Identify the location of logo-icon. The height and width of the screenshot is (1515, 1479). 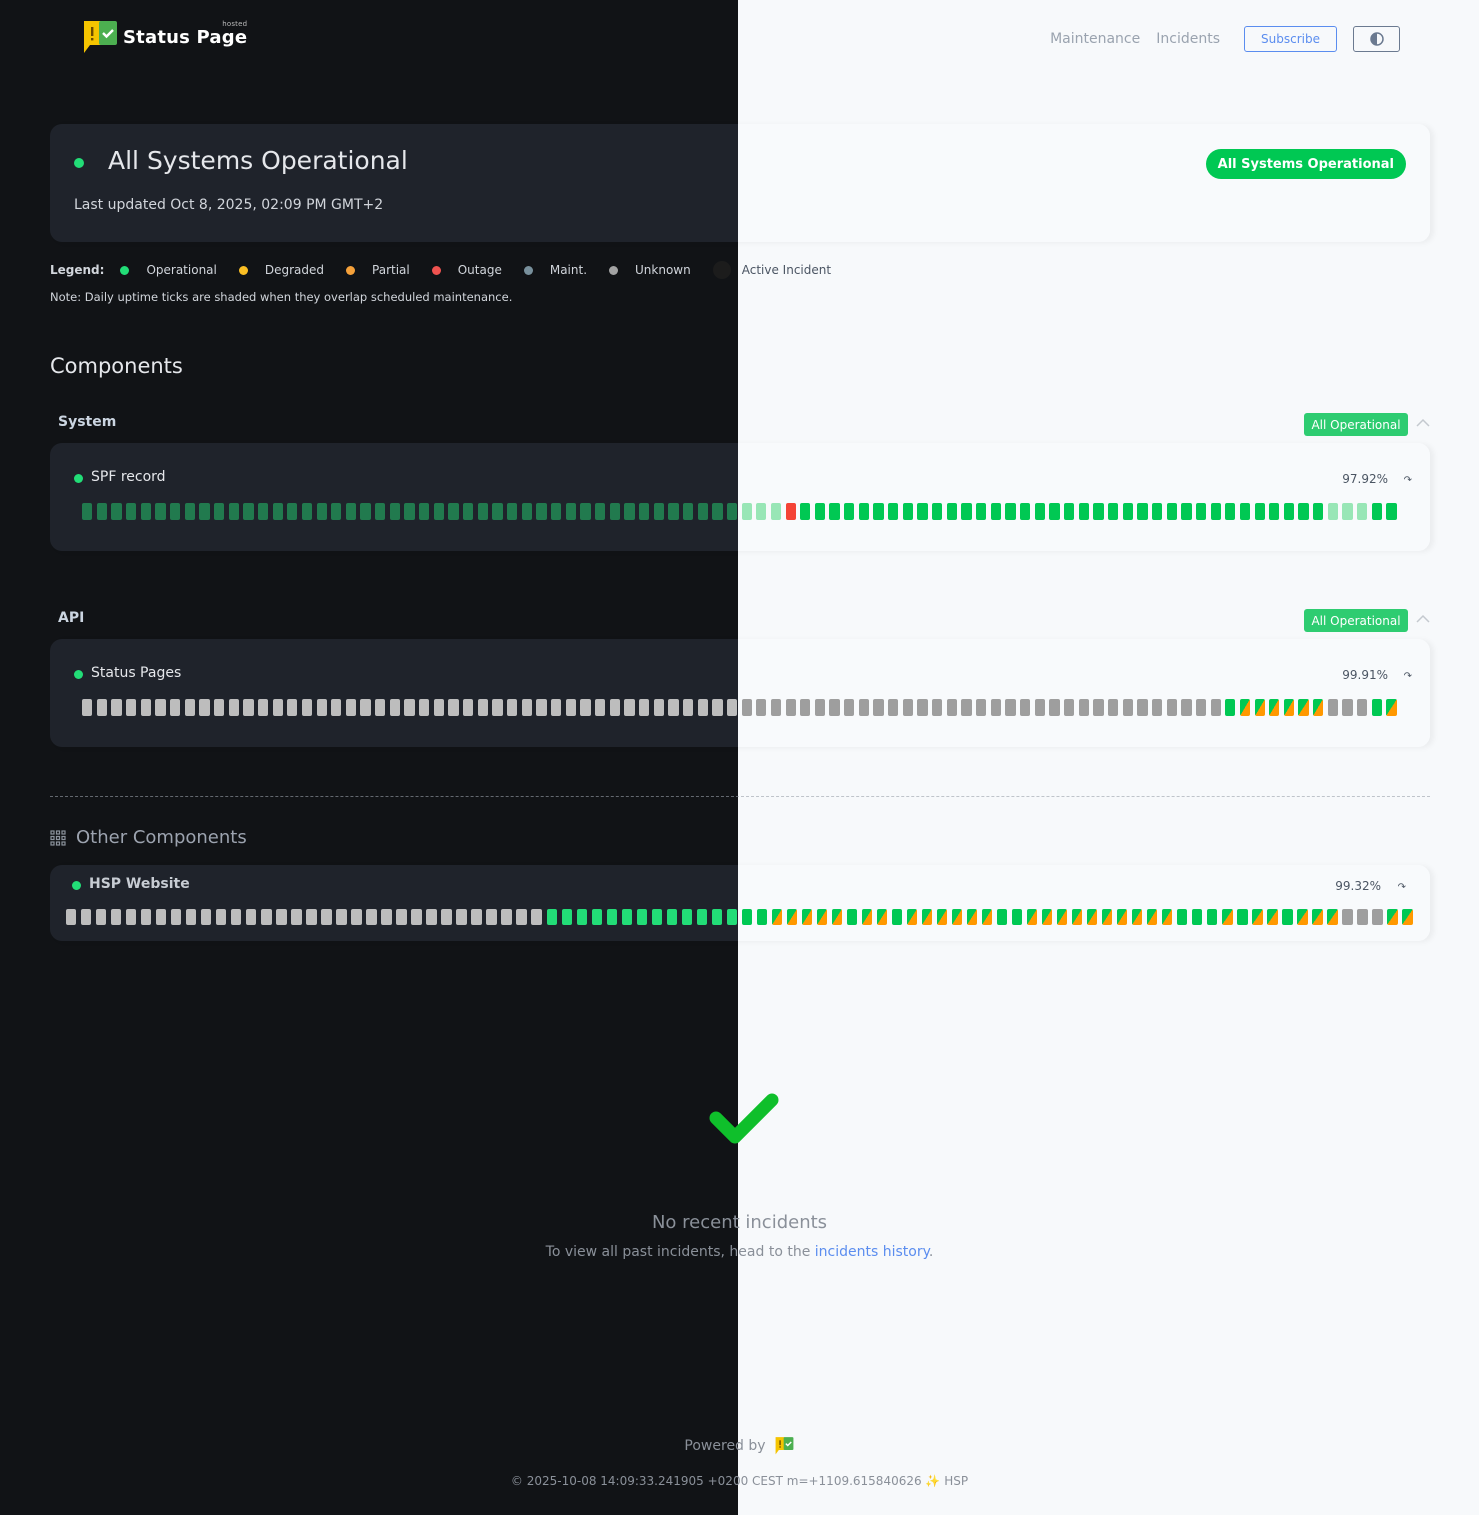
(784, 1446).